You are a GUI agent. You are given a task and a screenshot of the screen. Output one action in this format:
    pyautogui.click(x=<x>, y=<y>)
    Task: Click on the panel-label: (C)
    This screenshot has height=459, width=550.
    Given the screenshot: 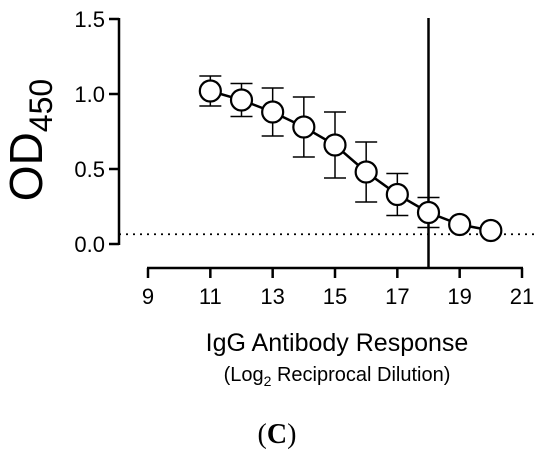 What is the action you would take?
    pyautogui.click(x=277, y=434)
    